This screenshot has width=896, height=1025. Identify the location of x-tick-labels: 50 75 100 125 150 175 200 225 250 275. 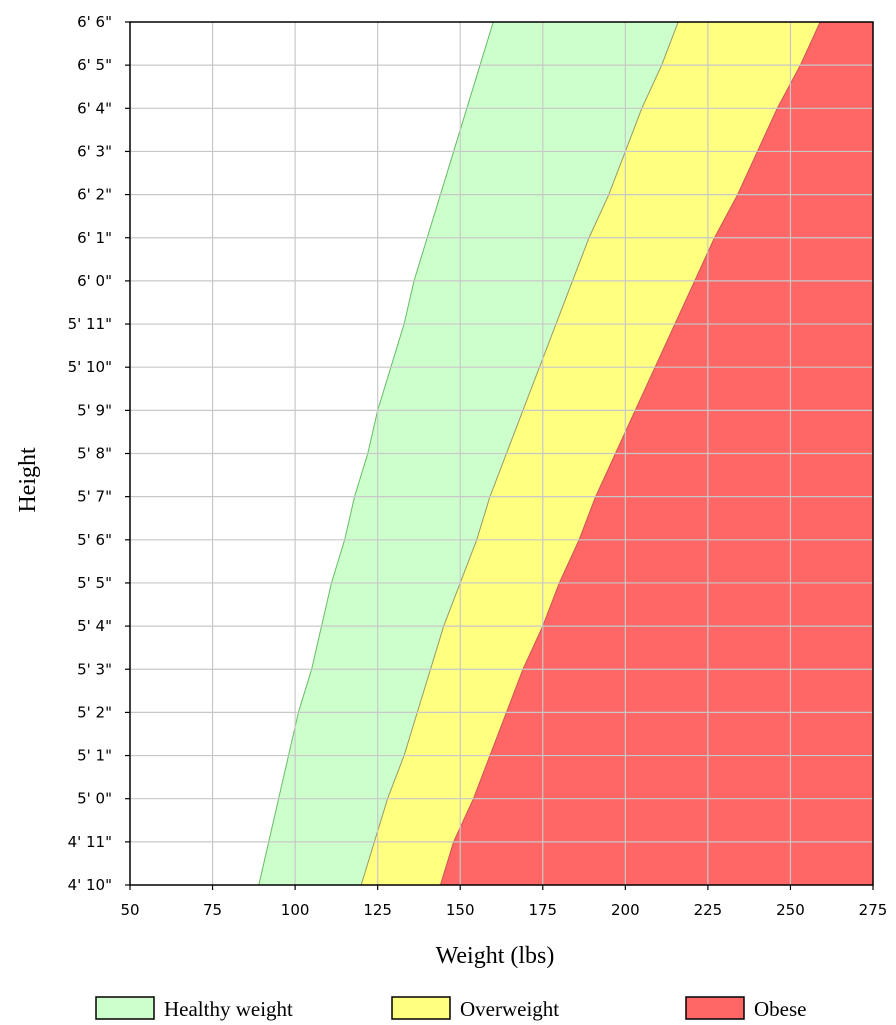
(503, 902).